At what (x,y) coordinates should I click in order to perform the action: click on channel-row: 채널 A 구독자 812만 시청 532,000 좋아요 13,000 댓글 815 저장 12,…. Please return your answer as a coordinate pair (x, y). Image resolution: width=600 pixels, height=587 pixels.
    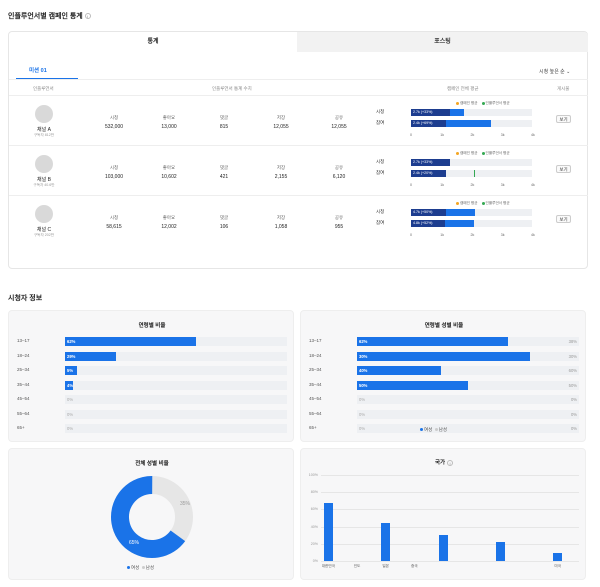
    Looking at the image, I should click on (298, 121).